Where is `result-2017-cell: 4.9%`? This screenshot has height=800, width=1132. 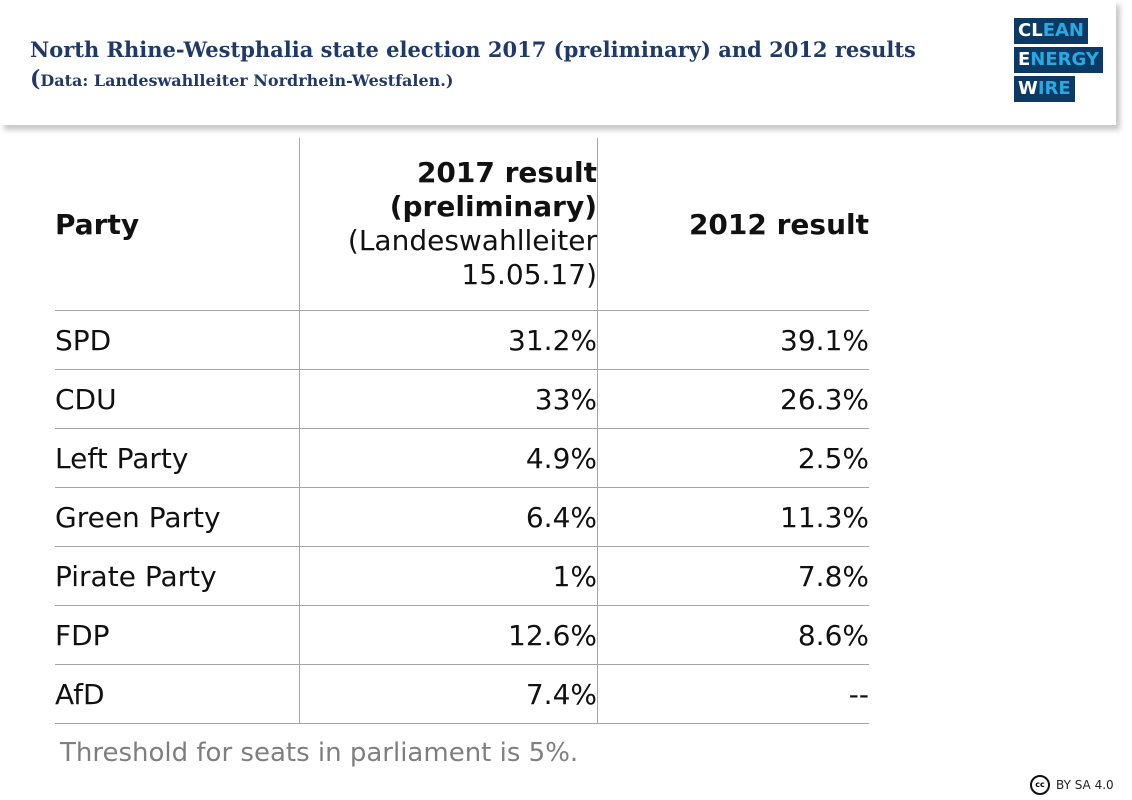
result-2017-cell: 4.9% is located at coordinates (448, 458).